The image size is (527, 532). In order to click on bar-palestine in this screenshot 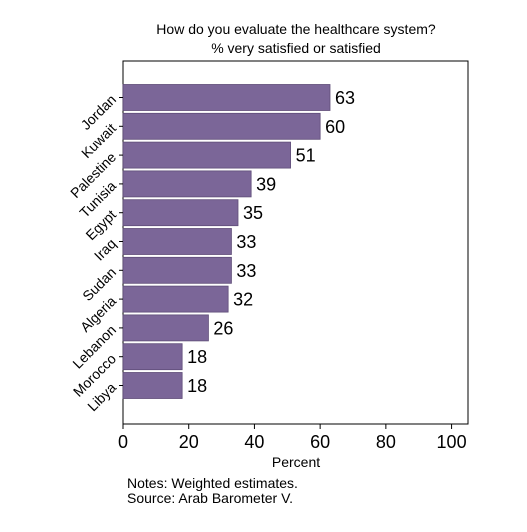, I will do `click(206, 155)`.